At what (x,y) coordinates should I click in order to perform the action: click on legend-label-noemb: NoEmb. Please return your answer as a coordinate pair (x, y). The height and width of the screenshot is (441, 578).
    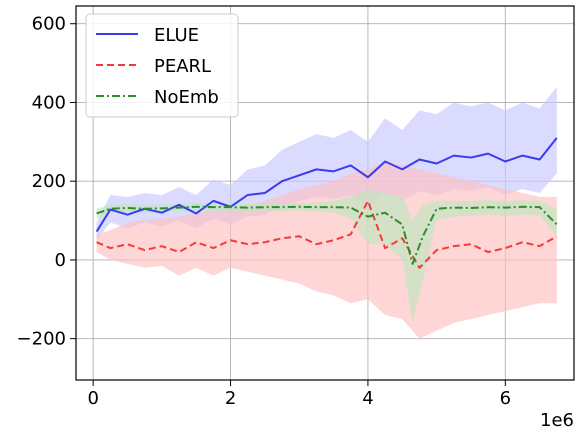
    Looking at the image, I should click on (186, 97).